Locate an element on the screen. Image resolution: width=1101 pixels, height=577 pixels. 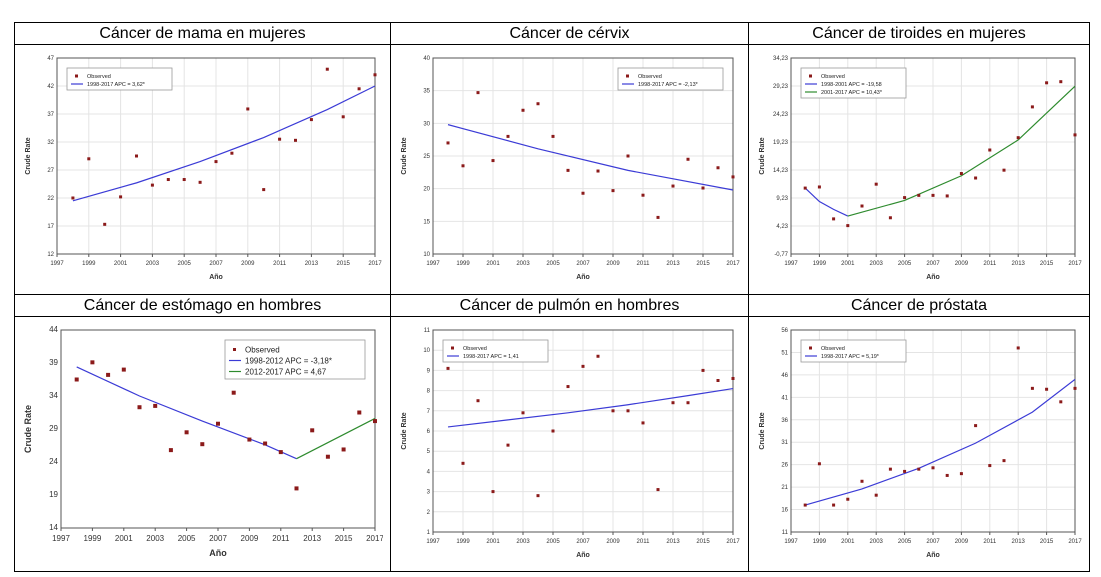
y-tick-label: 24 is located at coordinates (53, 461).